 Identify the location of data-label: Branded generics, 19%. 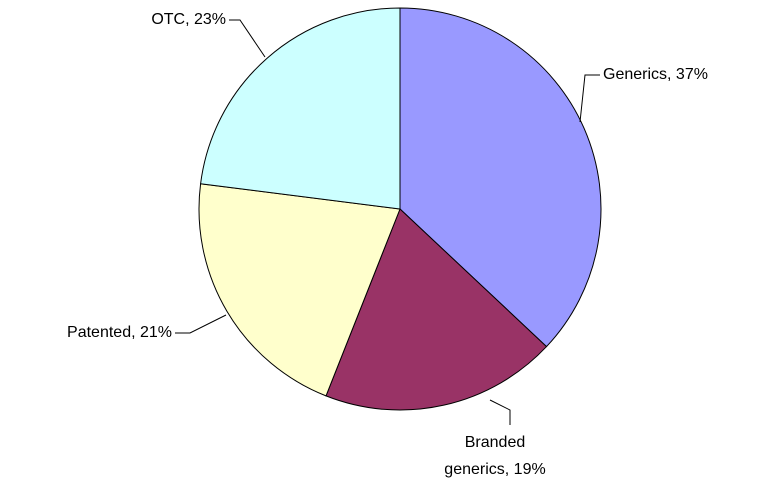
(494, 456).